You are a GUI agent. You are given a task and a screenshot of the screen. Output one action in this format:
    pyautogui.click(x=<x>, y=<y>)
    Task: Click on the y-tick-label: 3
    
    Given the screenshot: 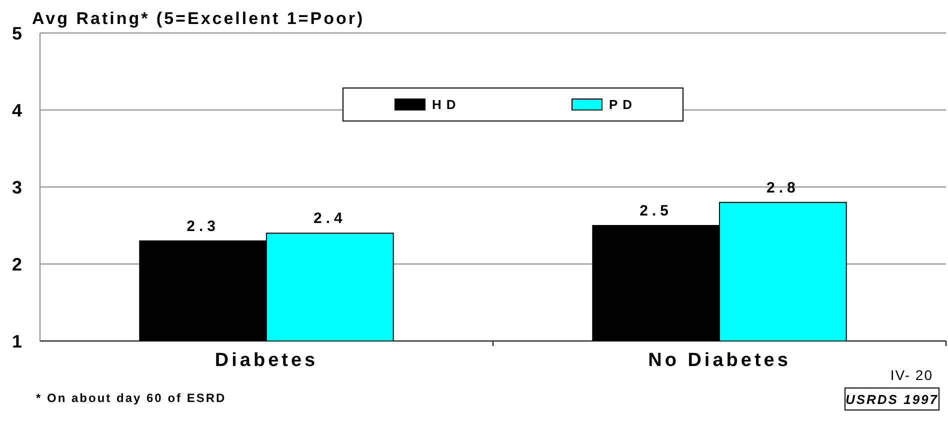 What is the action you would take?
    pyautogui.click(x=17, y=187)
    